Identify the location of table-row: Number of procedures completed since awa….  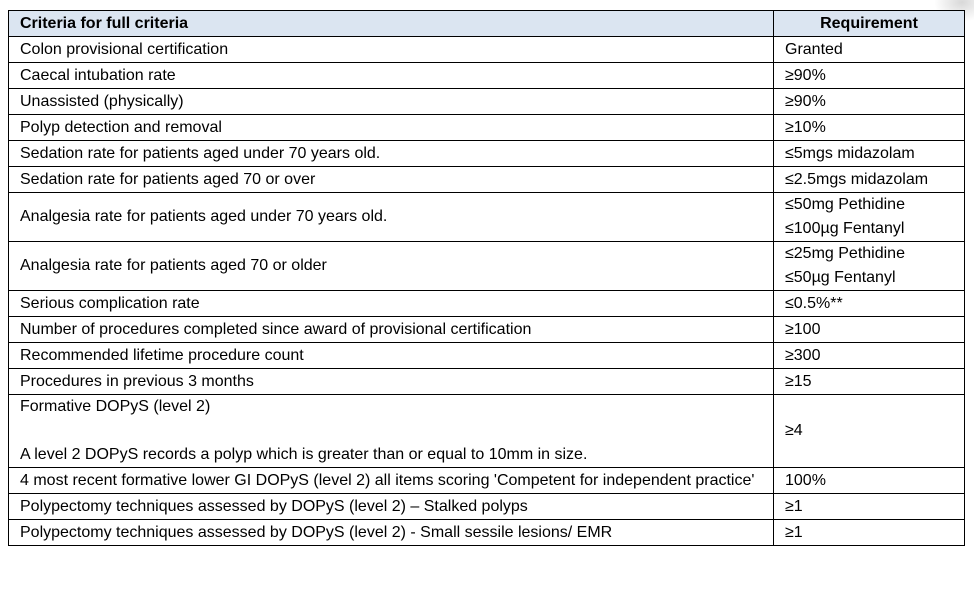
(486, 329).